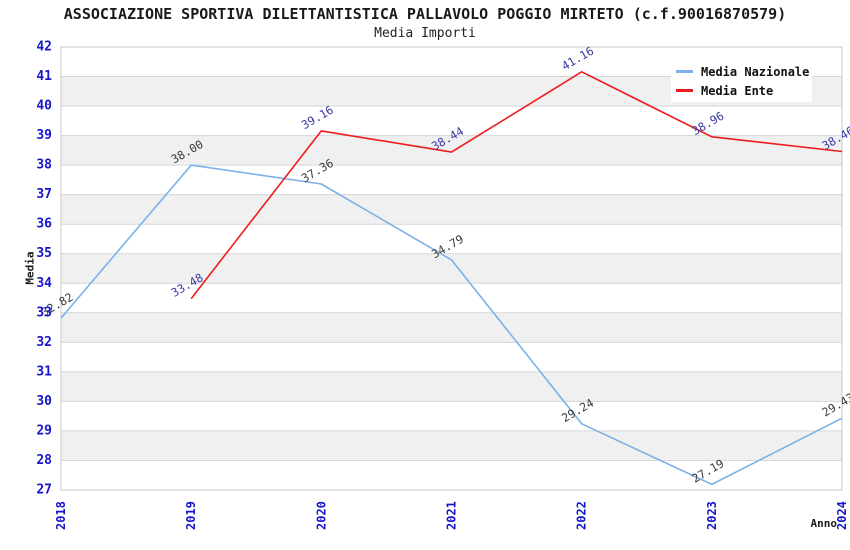 The image size is (850, 550). What do you see at coordinates (824, 523) in the screenshot?
I see `x-axis-label: Anno` at bounding box center [824, 523].